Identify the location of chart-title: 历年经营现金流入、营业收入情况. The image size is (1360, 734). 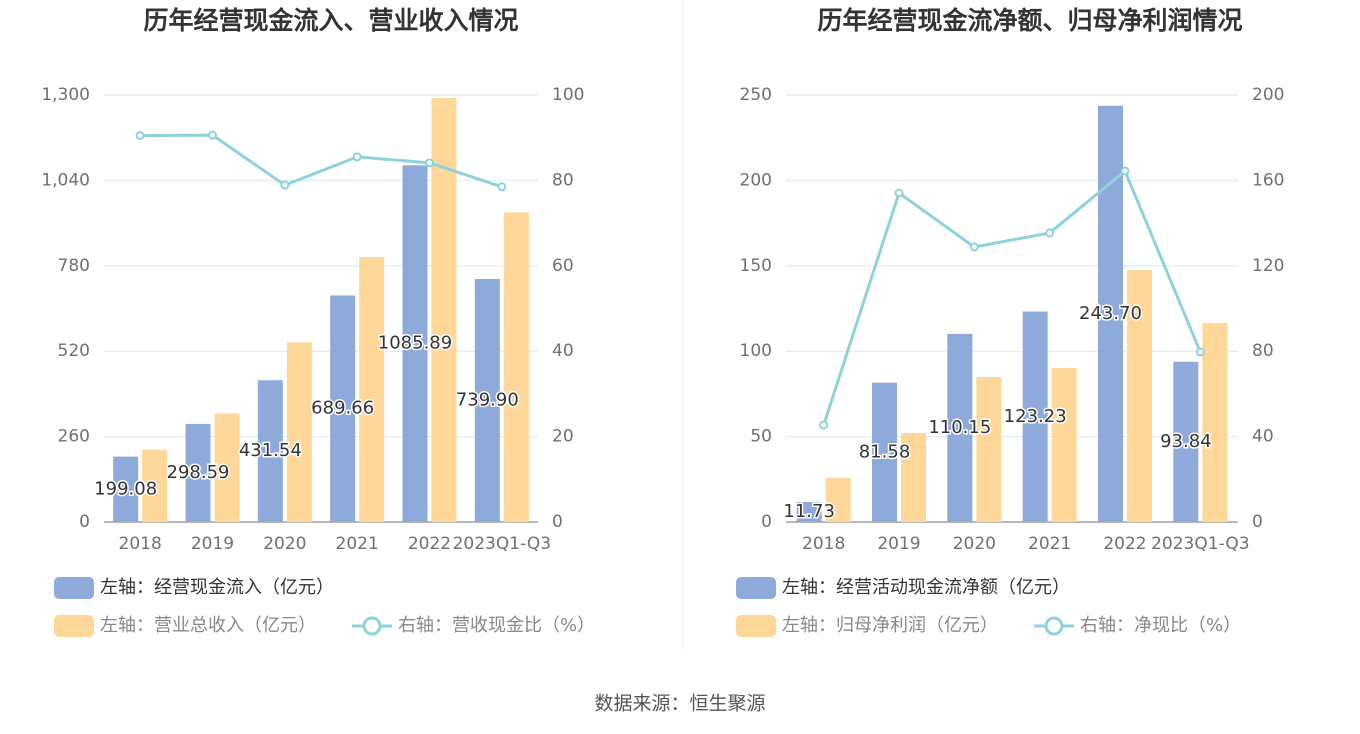
(330, 20).